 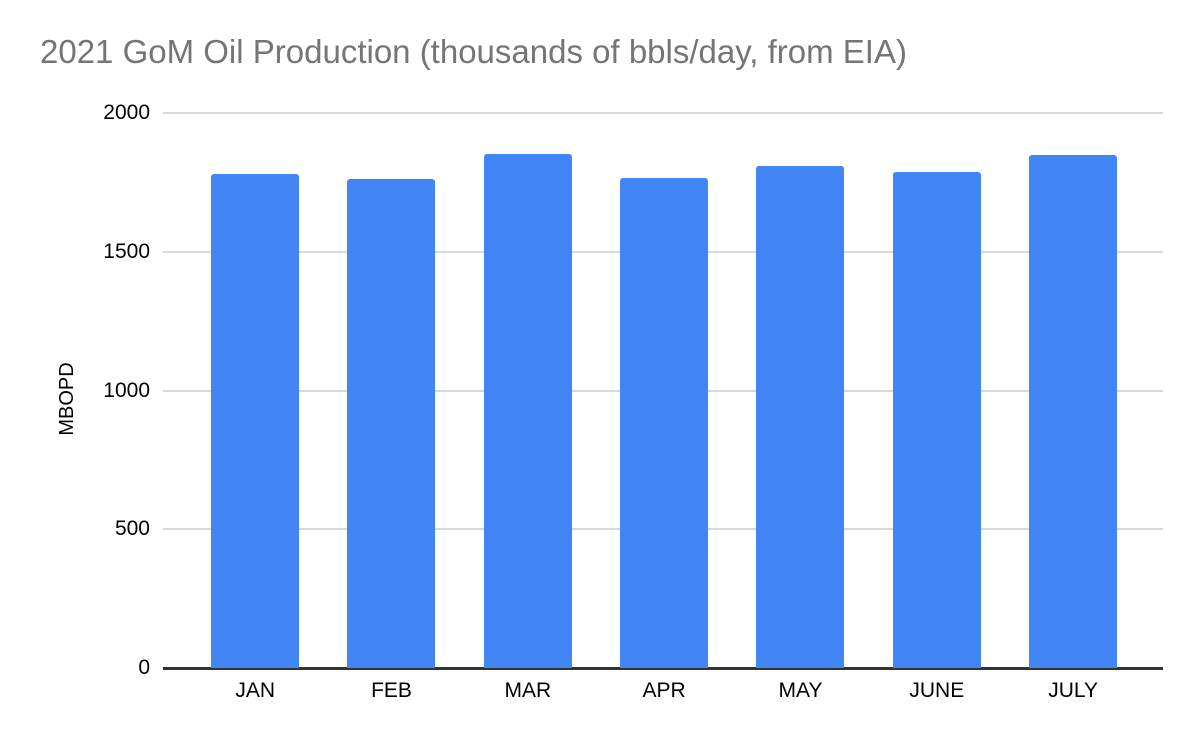 What do you see at coordinates (936, 419) in the screenshot?
I see `bar-june` at bounding box center [936, 419].